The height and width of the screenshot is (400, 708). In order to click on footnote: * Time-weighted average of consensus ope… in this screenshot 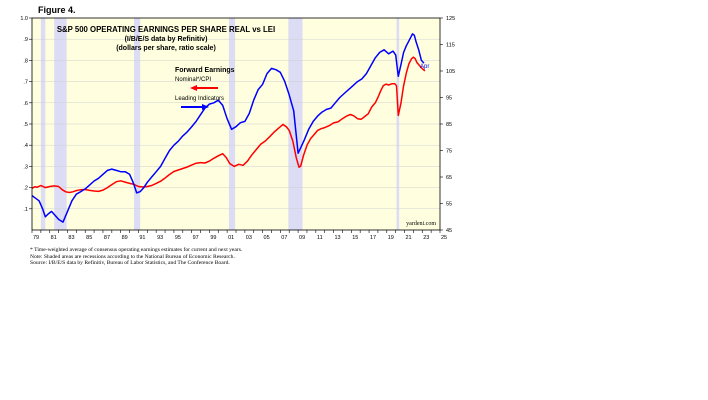, I will do `click(136, 257)`.